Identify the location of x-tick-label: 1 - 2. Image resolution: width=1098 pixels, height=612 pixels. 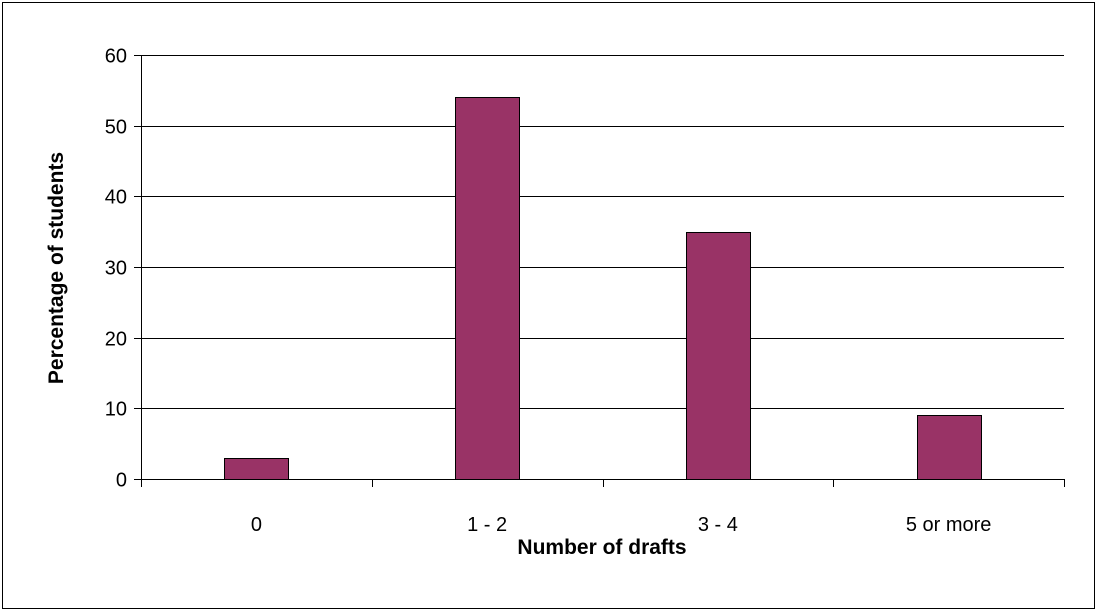
(487, 525).